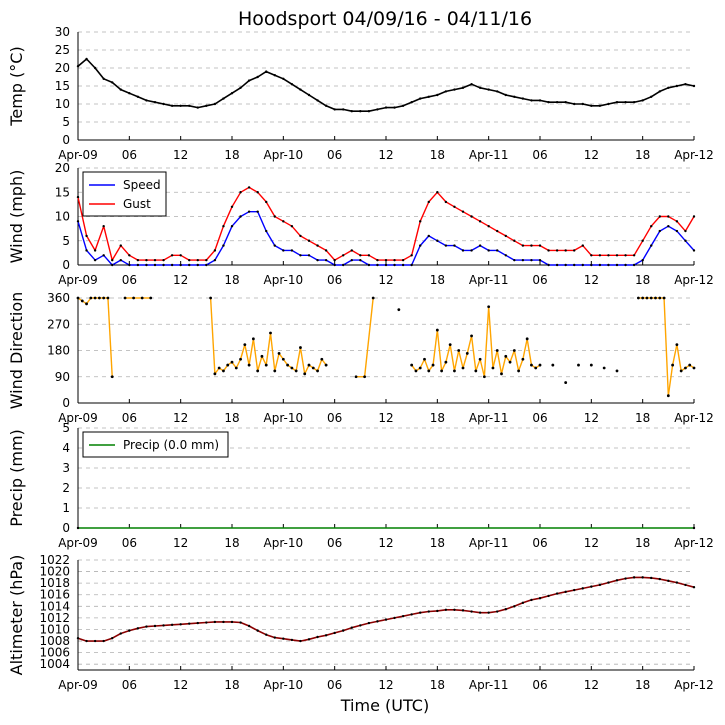 The width and height of the screenshot is (725, 725). What do you see at coordinates (642, 685) in the screenshot?
I see `x-tick-label: 18` at bounding box center [642, 685].